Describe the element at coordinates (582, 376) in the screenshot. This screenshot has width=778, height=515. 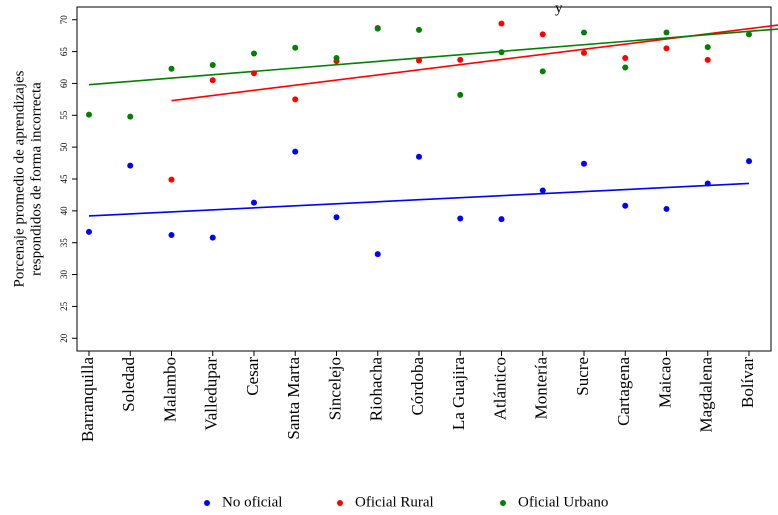
I see `x-tick-label-sucre: Sucre` at that location.